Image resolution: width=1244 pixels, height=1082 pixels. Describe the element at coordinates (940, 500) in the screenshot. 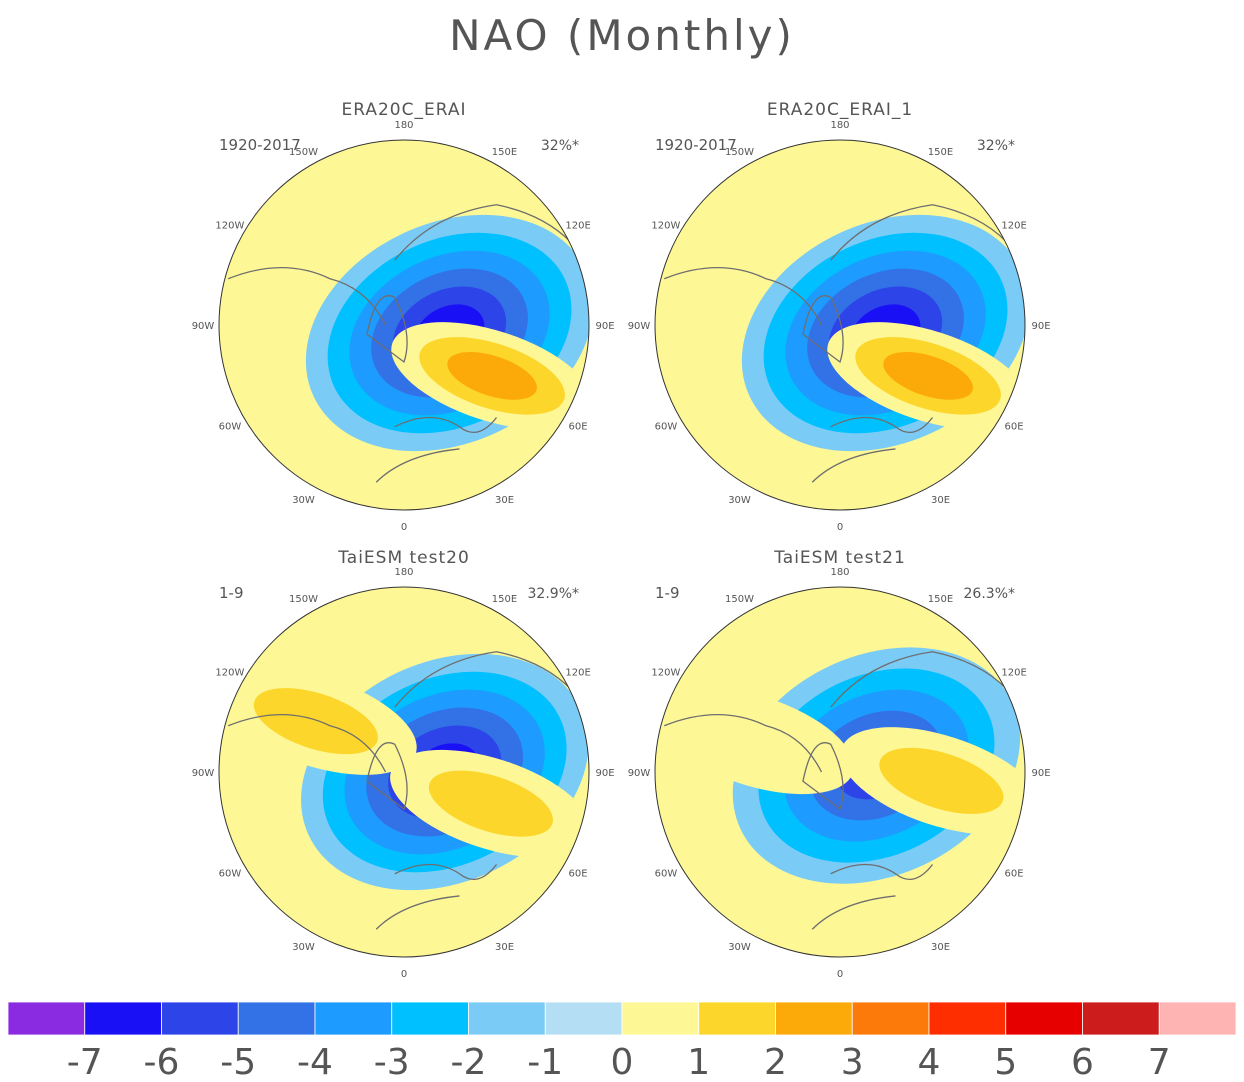

I see `longitude-label: 30E` at that location.